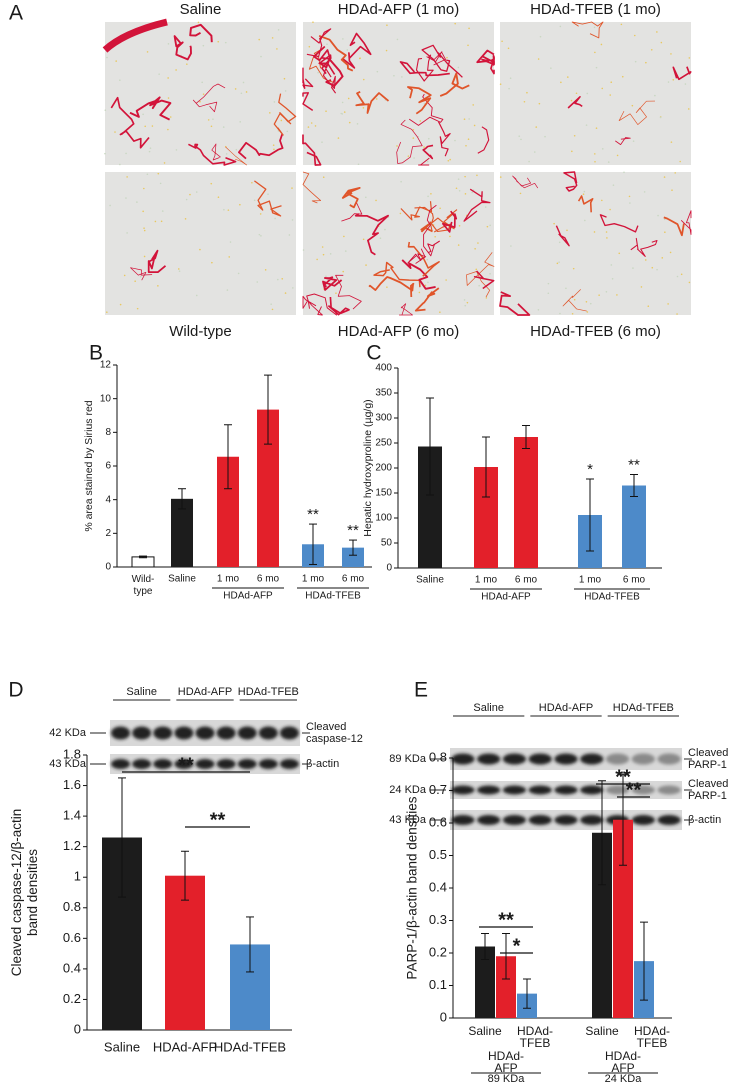 The height and width of the screenshot is (1082, 731). I want to click on series-label: Saline, so click(602, 1031).